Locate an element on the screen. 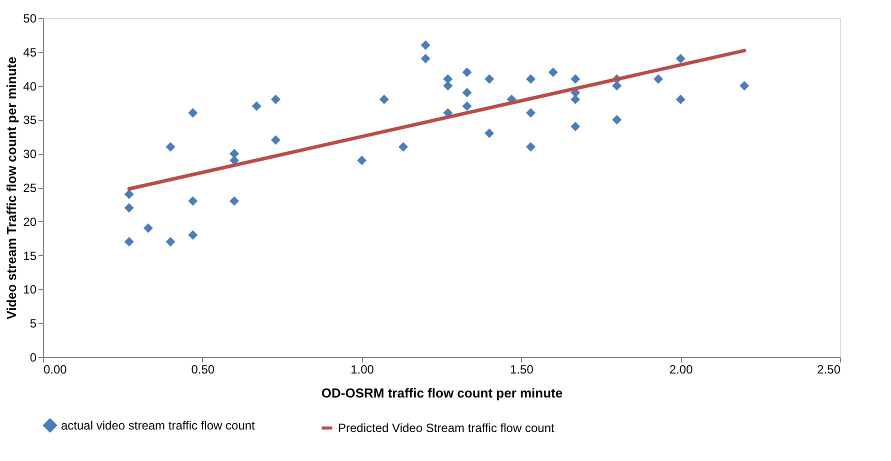 Image resolution: width=891 pixels, height=461 pixels. y-tick-label: 5 is located at coordinates (33, 323).